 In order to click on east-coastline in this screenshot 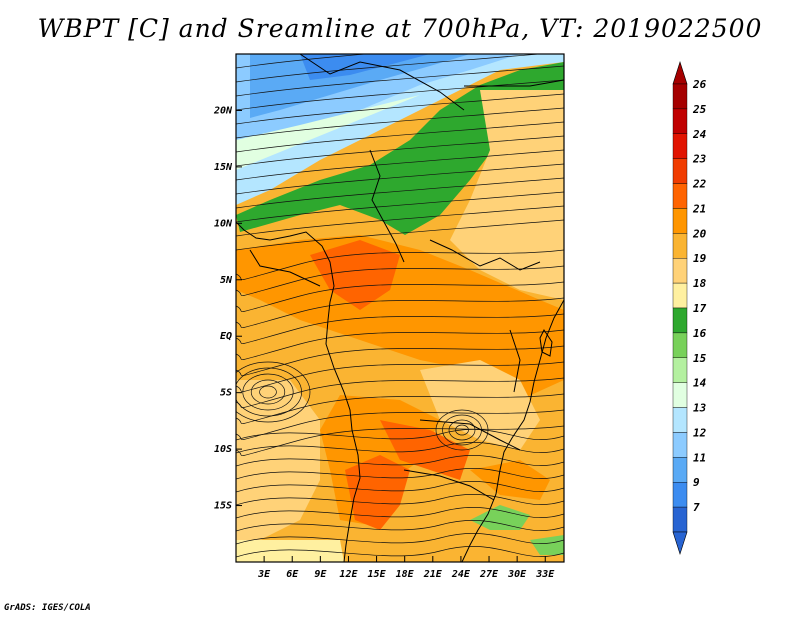, I will do `click(512, 430)`.